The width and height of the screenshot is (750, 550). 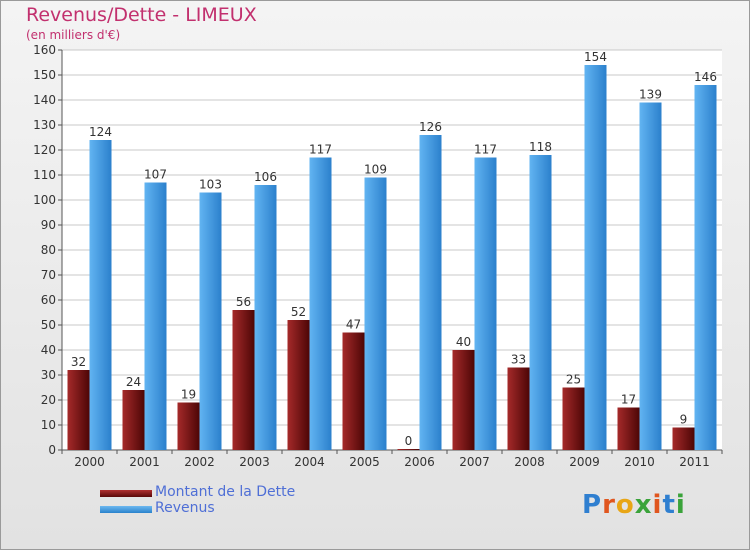 What do you see at coordinates (48, 425) in the screenshot?
I see `y-tick-label: 10` at bounding box center [48, 425].